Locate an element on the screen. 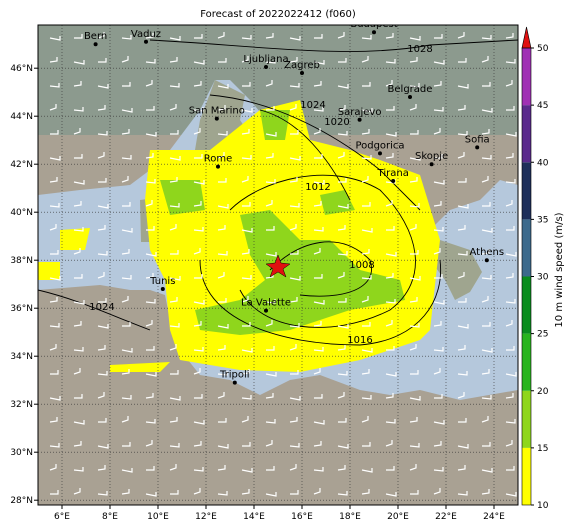 This screenshot has width=576, height=529. x-tick-label: 8°E is located at coordinates (110, 517).